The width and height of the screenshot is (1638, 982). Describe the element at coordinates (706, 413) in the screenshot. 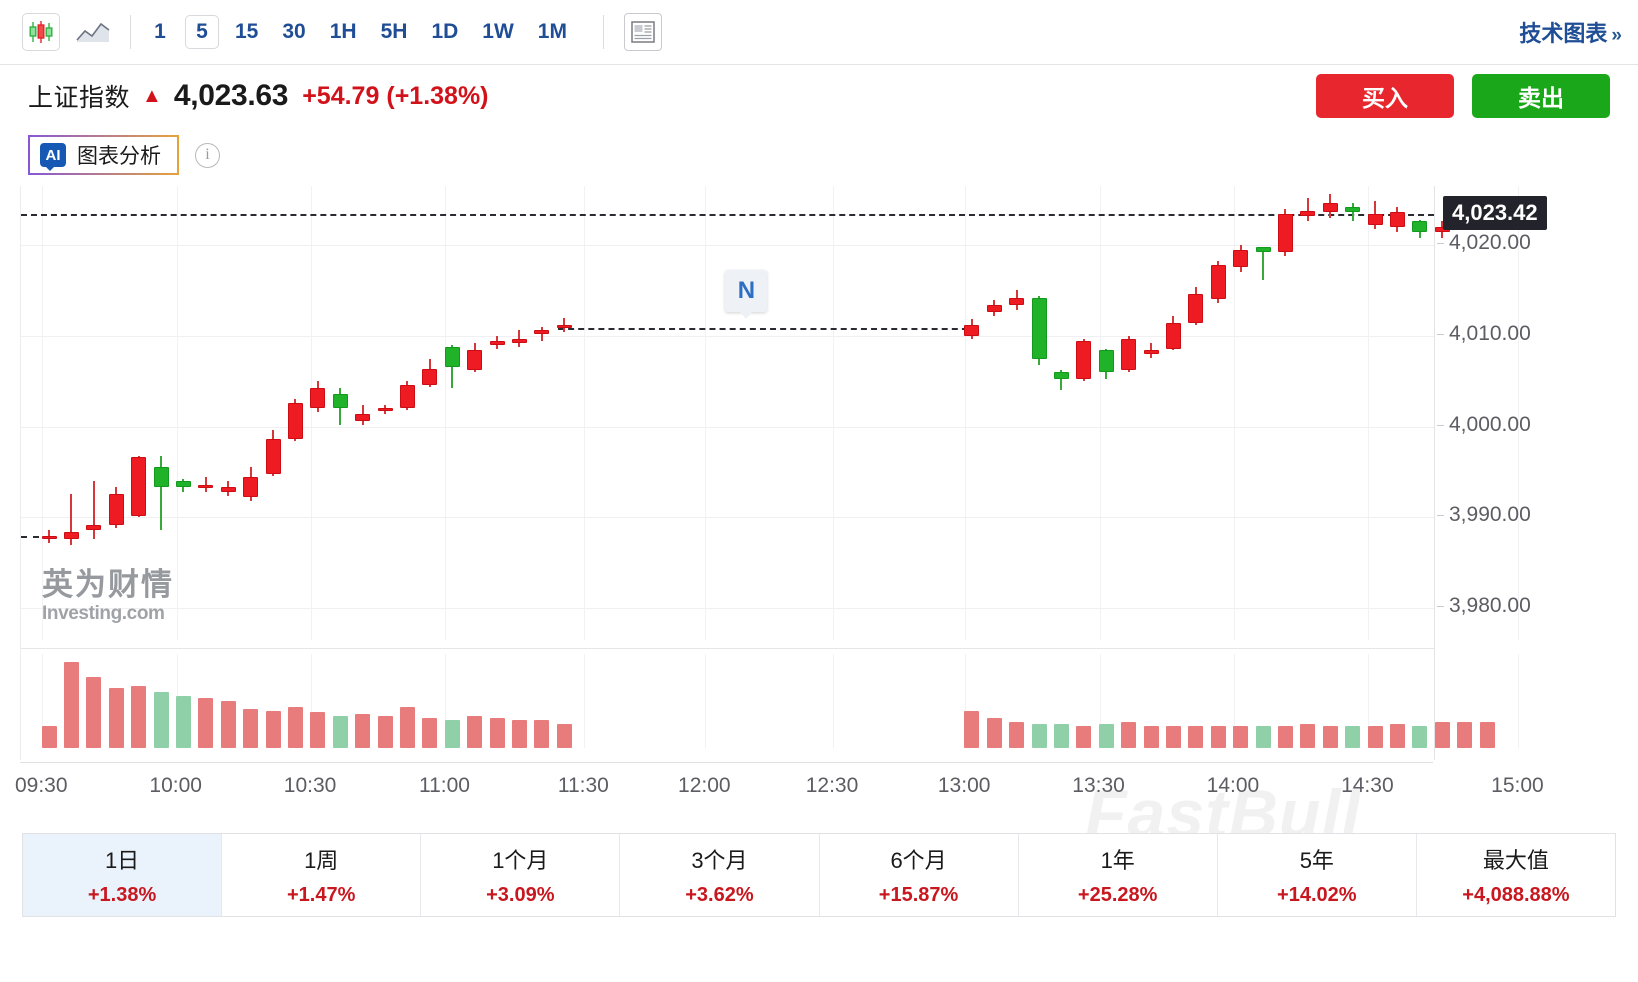

I see `time-gridline` at that location.